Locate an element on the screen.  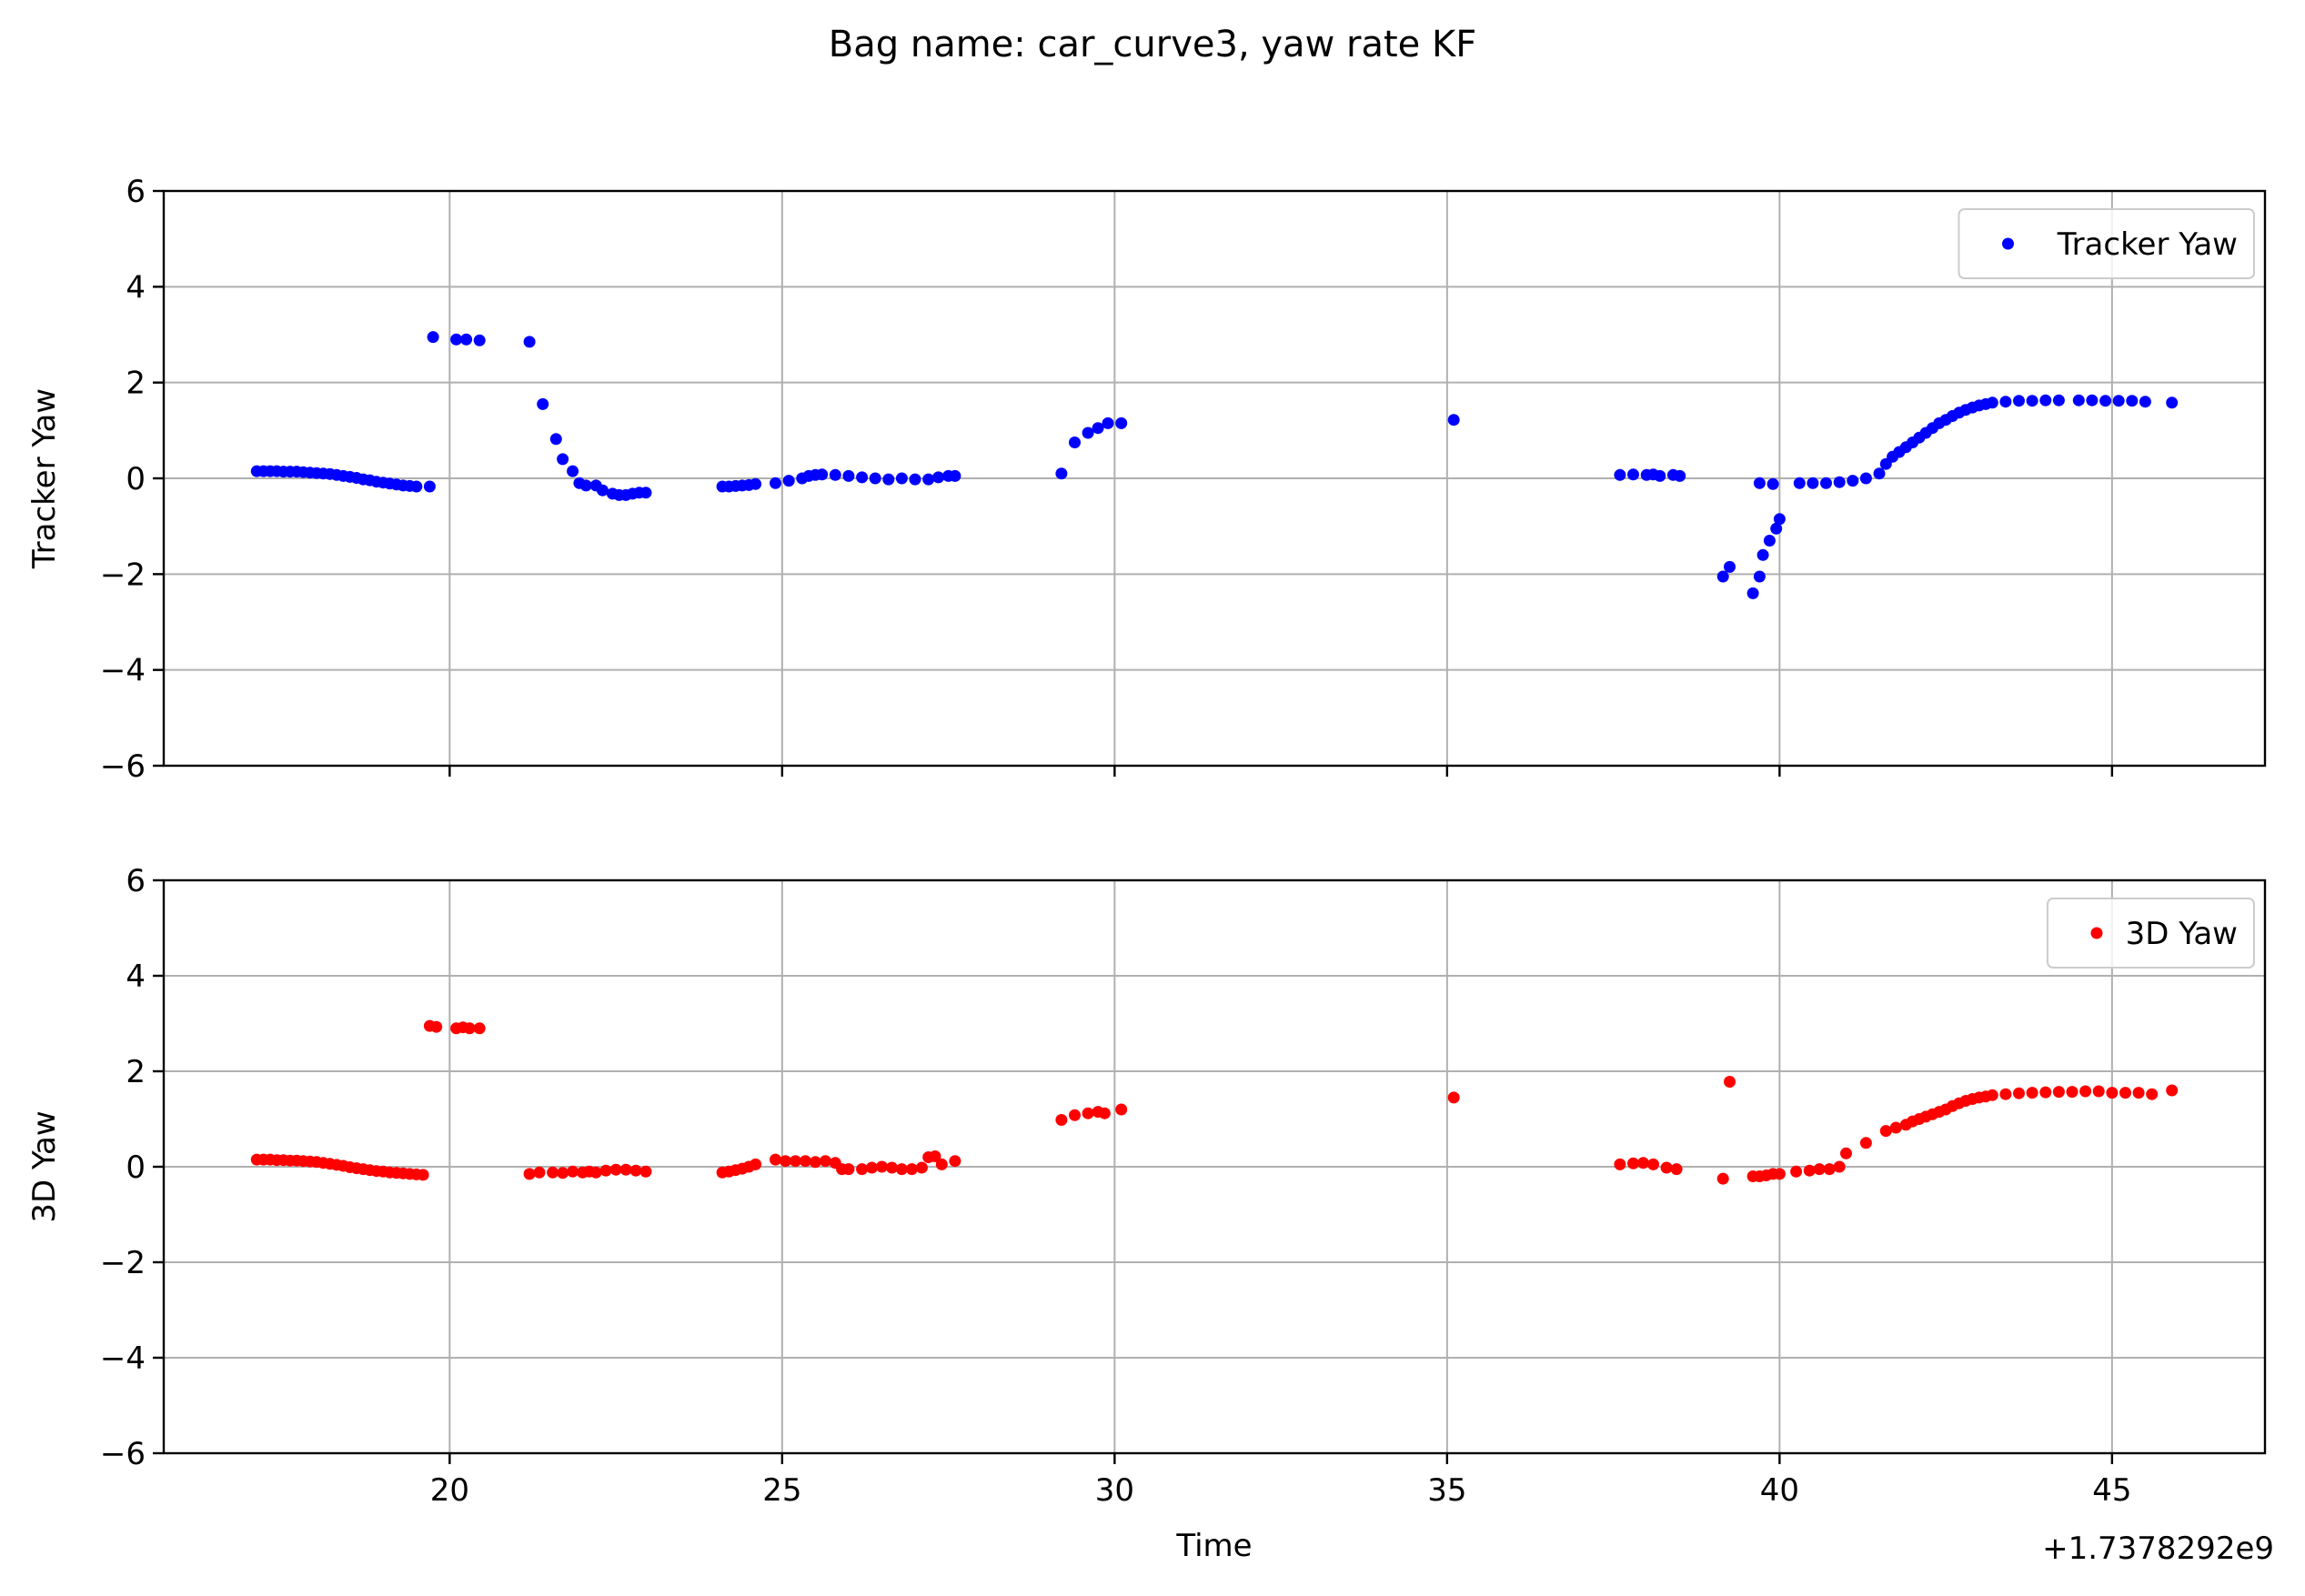
x-offset-label: +1.7378292e9 is located at coordinates (2158, 1549).